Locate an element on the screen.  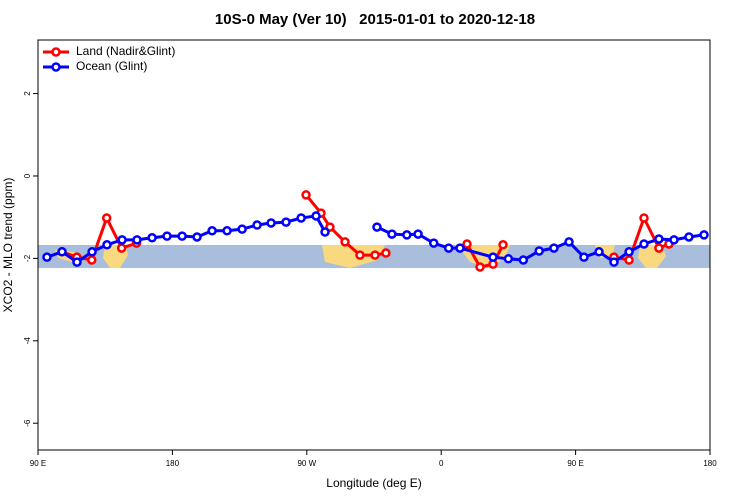
y-axis-title: XCO2 - MLO trend (ppm) is located at coordinates (8, 245).